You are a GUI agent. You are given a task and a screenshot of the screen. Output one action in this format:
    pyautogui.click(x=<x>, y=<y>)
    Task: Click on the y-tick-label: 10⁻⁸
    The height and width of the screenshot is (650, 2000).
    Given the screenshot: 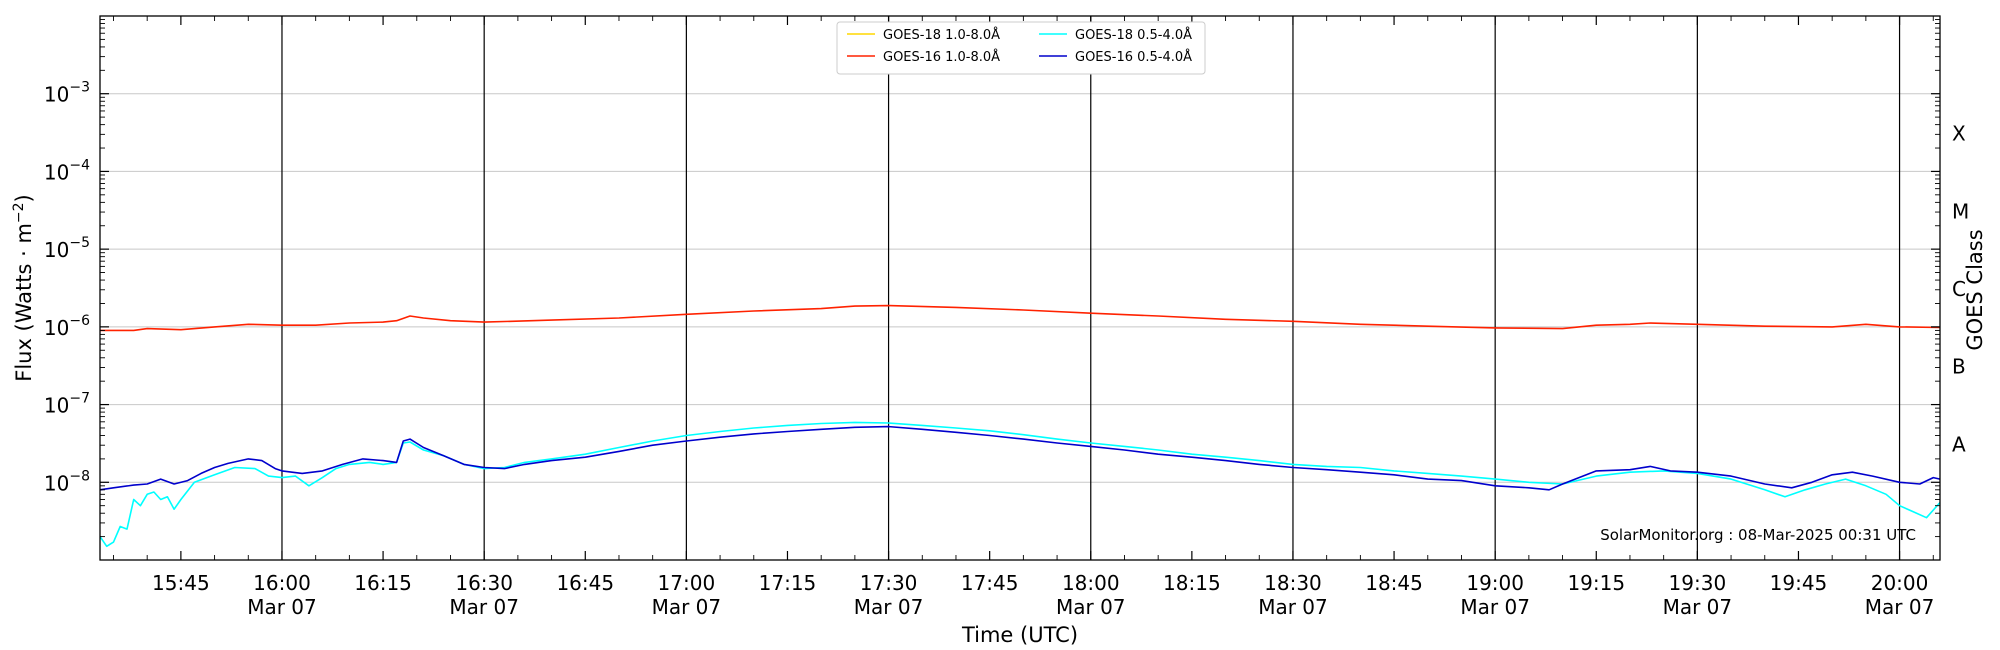 What is the action you would take?
    pyautogui.click(x=67, y=481)
    